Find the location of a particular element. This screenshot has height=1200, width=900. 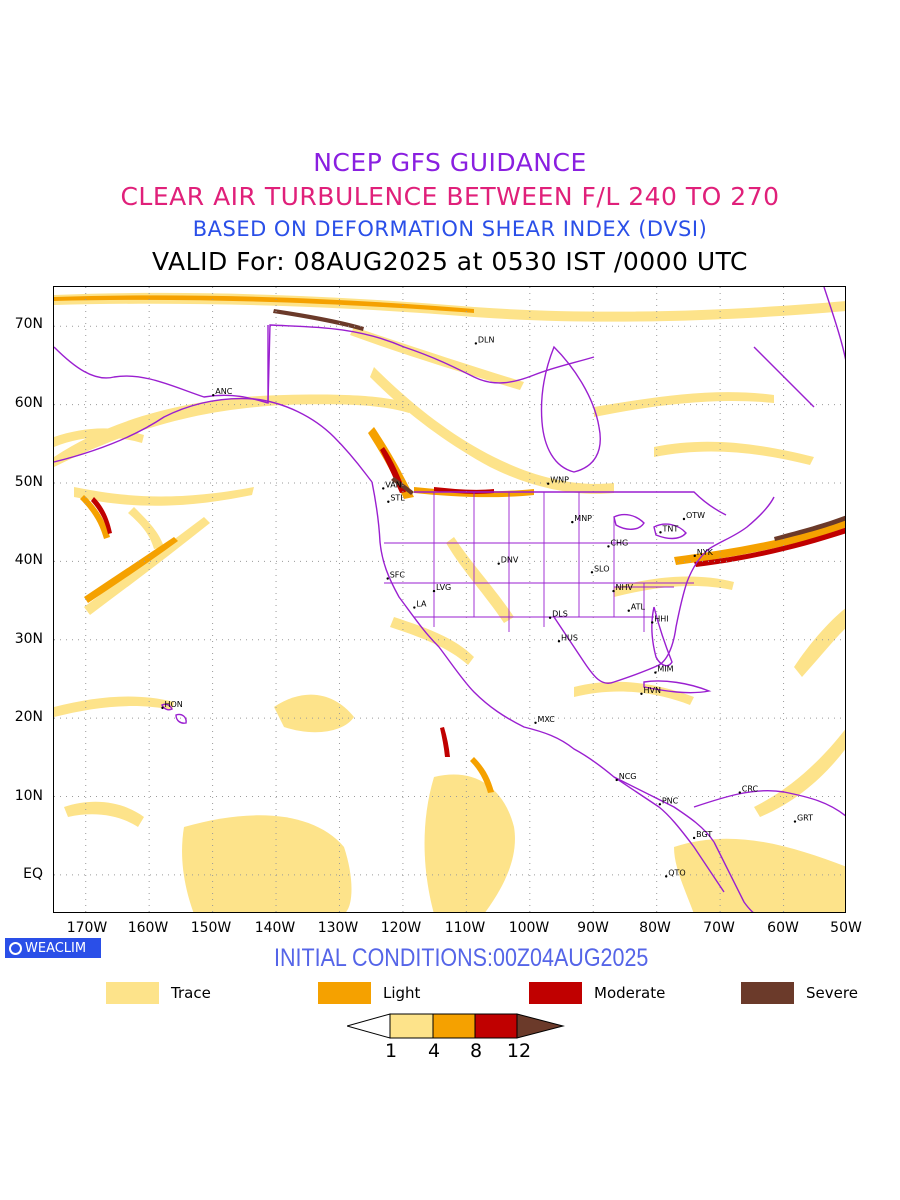

lon-label: 120W is located at coordinates (401, 928).